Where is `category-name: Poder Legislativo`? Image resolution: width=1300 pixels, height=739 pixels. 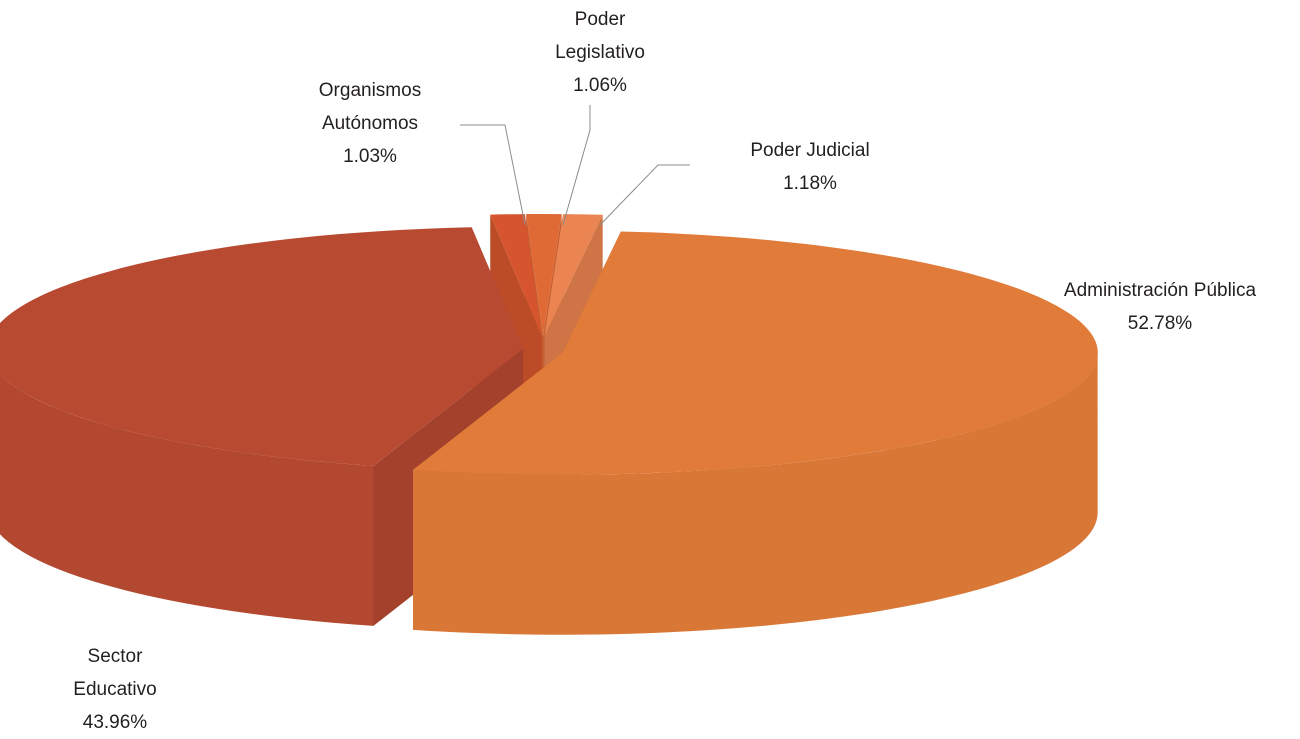
category-name: Poder Legislativo is located at coordinates (600, 36).